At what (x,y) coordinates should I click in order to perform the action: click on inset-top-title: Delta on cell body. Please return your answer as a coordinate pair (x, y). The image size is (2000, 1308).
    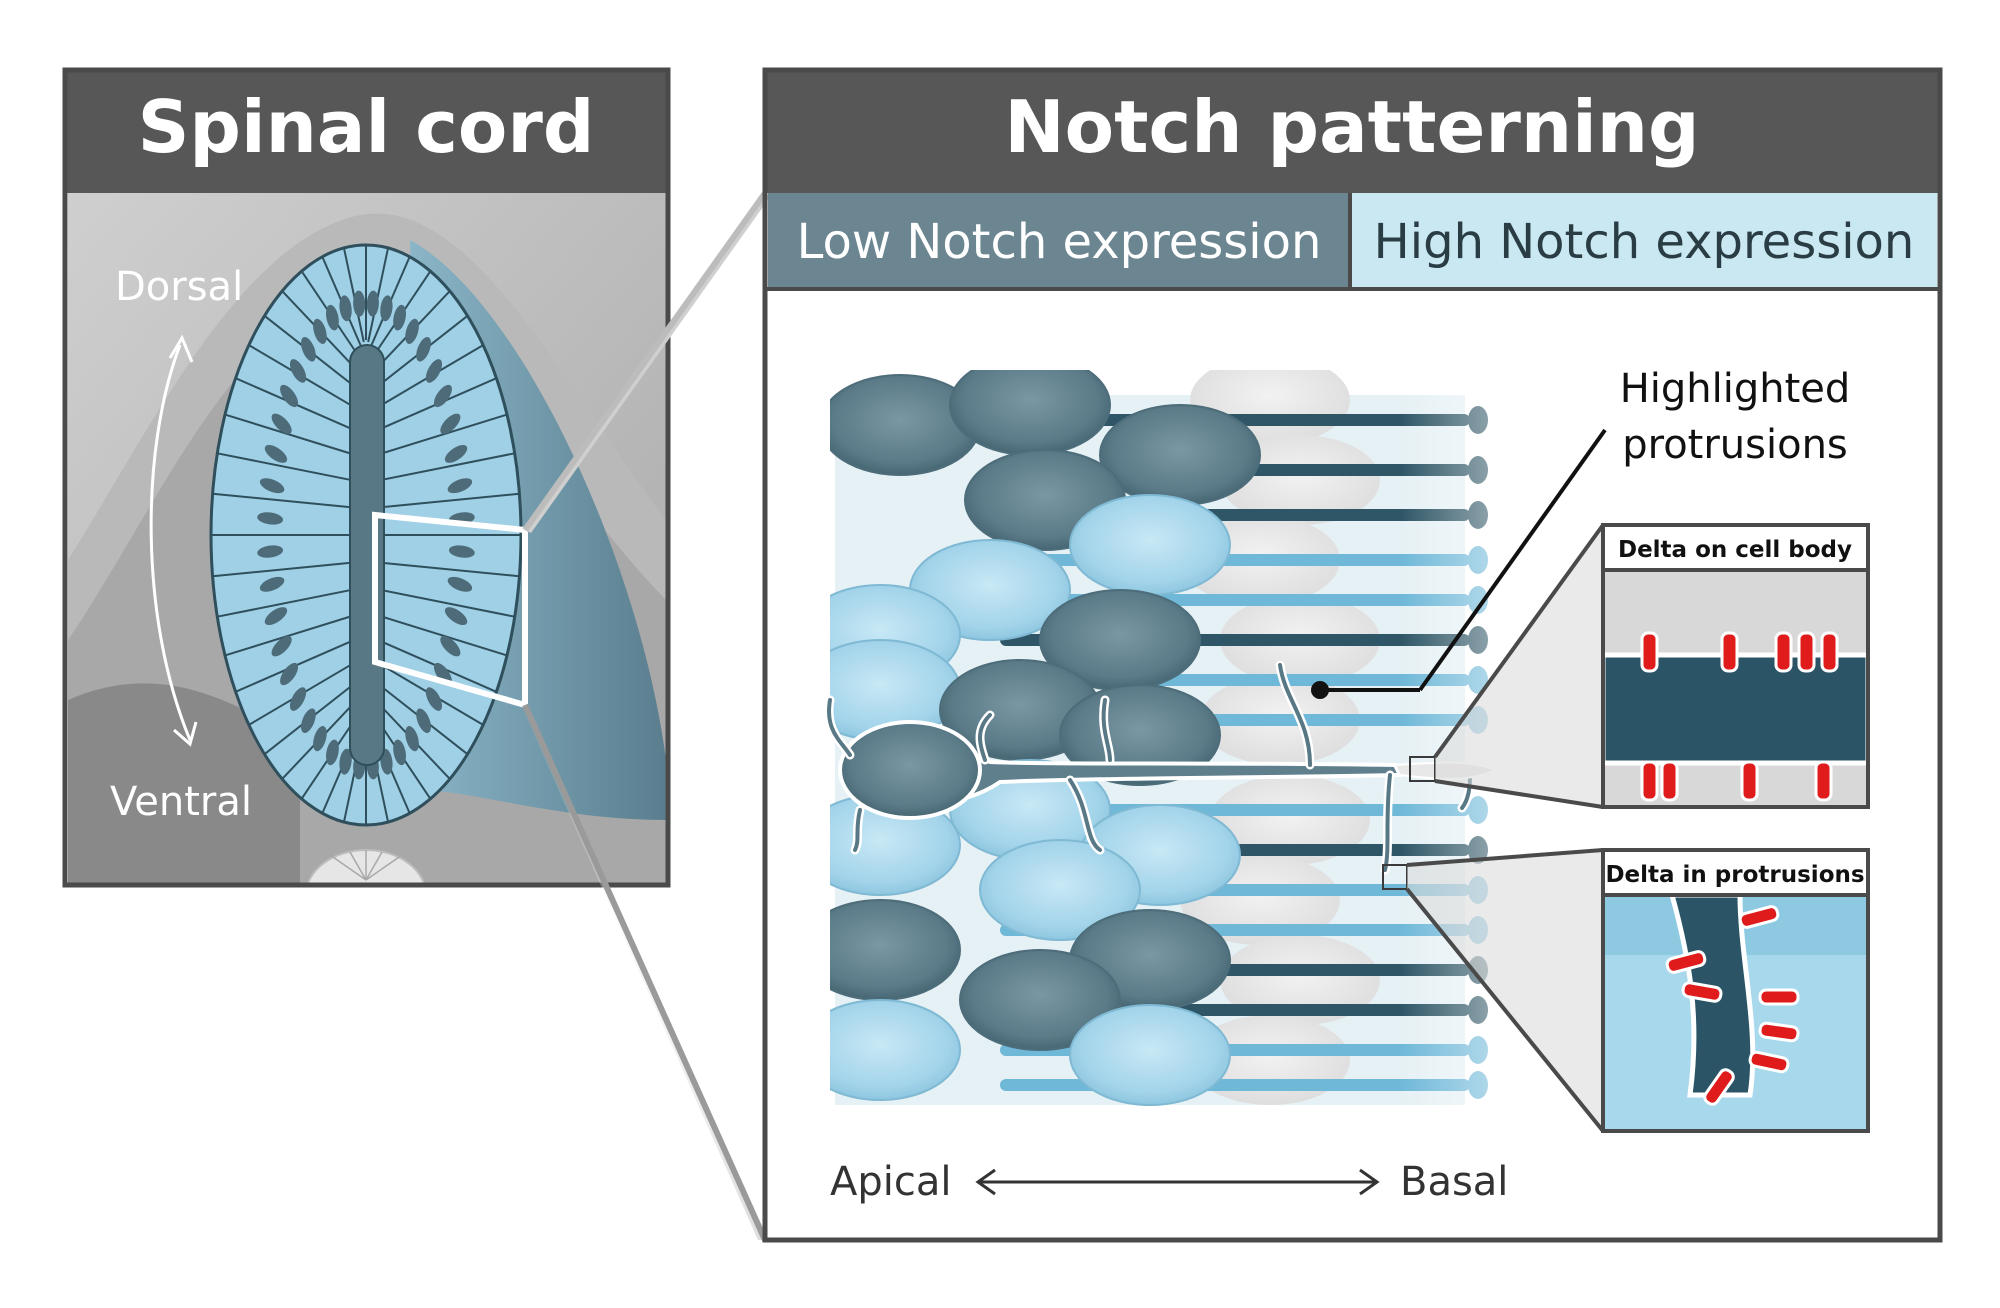
    Looking at the image, I should click on (1735, 550).